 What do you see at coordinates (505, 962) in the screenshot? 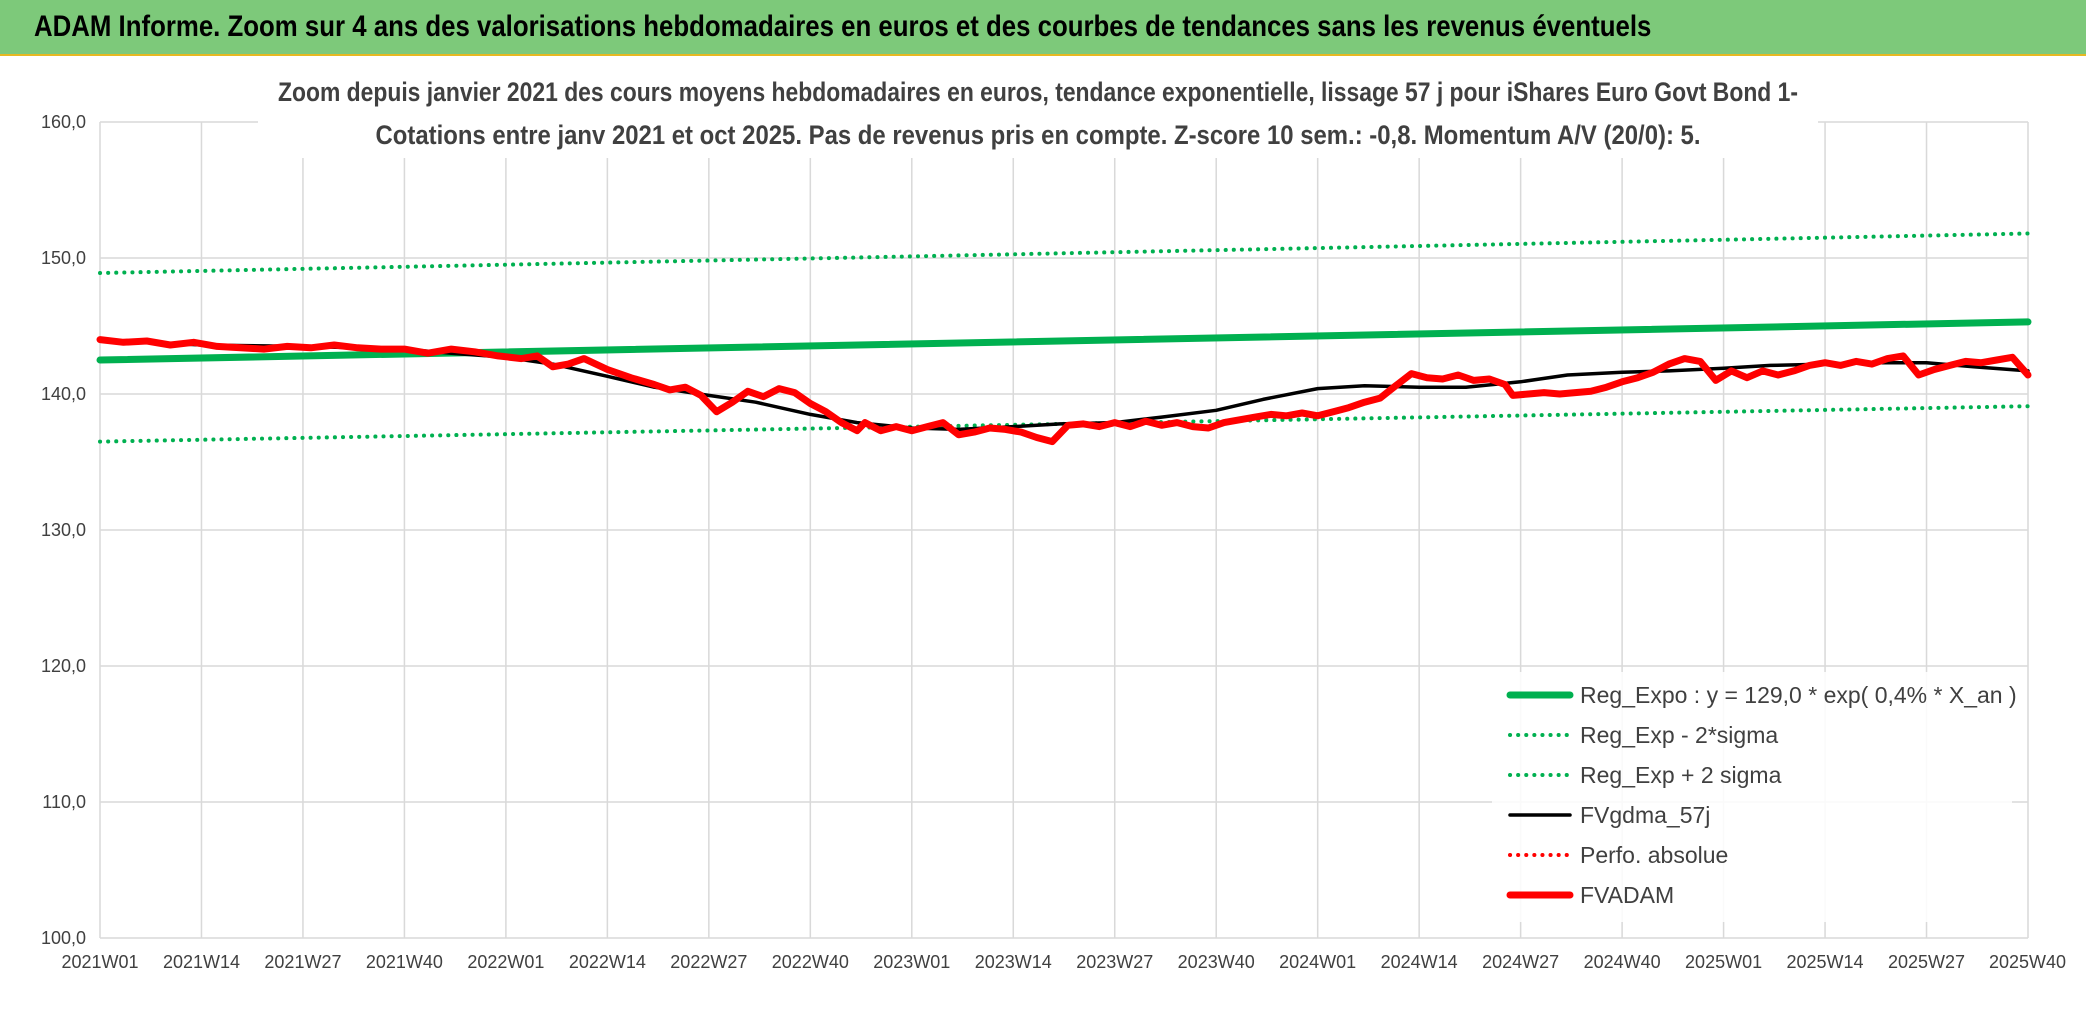
I see `x-tick-label: 2022W01` at bounding box center [505, 962].